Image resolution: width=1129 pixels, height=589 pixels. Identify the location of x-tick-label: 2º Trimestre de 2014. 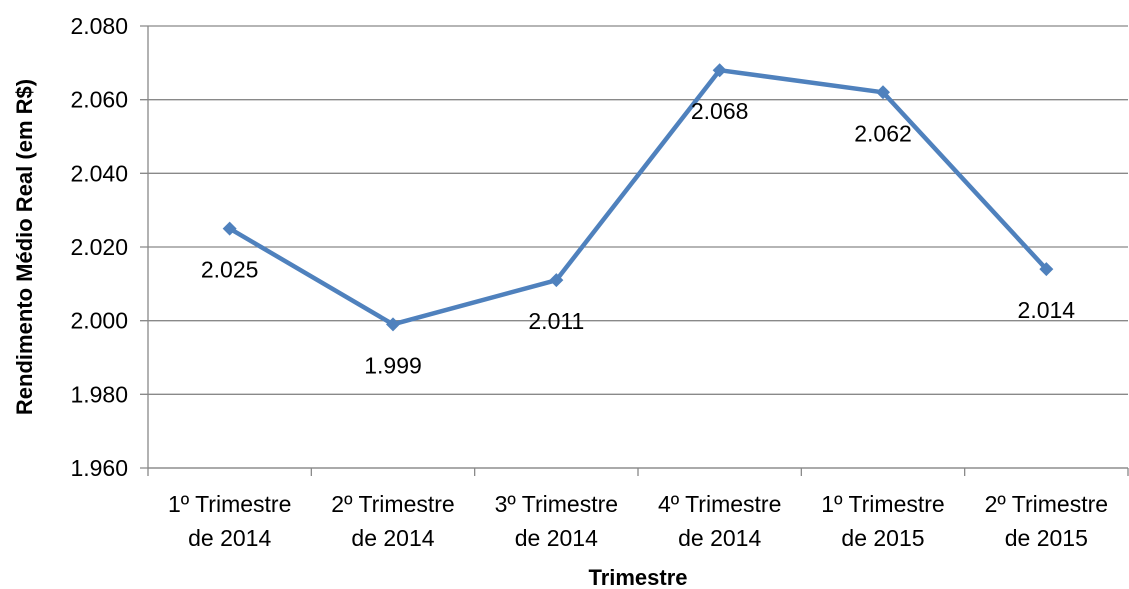
(392, 521).